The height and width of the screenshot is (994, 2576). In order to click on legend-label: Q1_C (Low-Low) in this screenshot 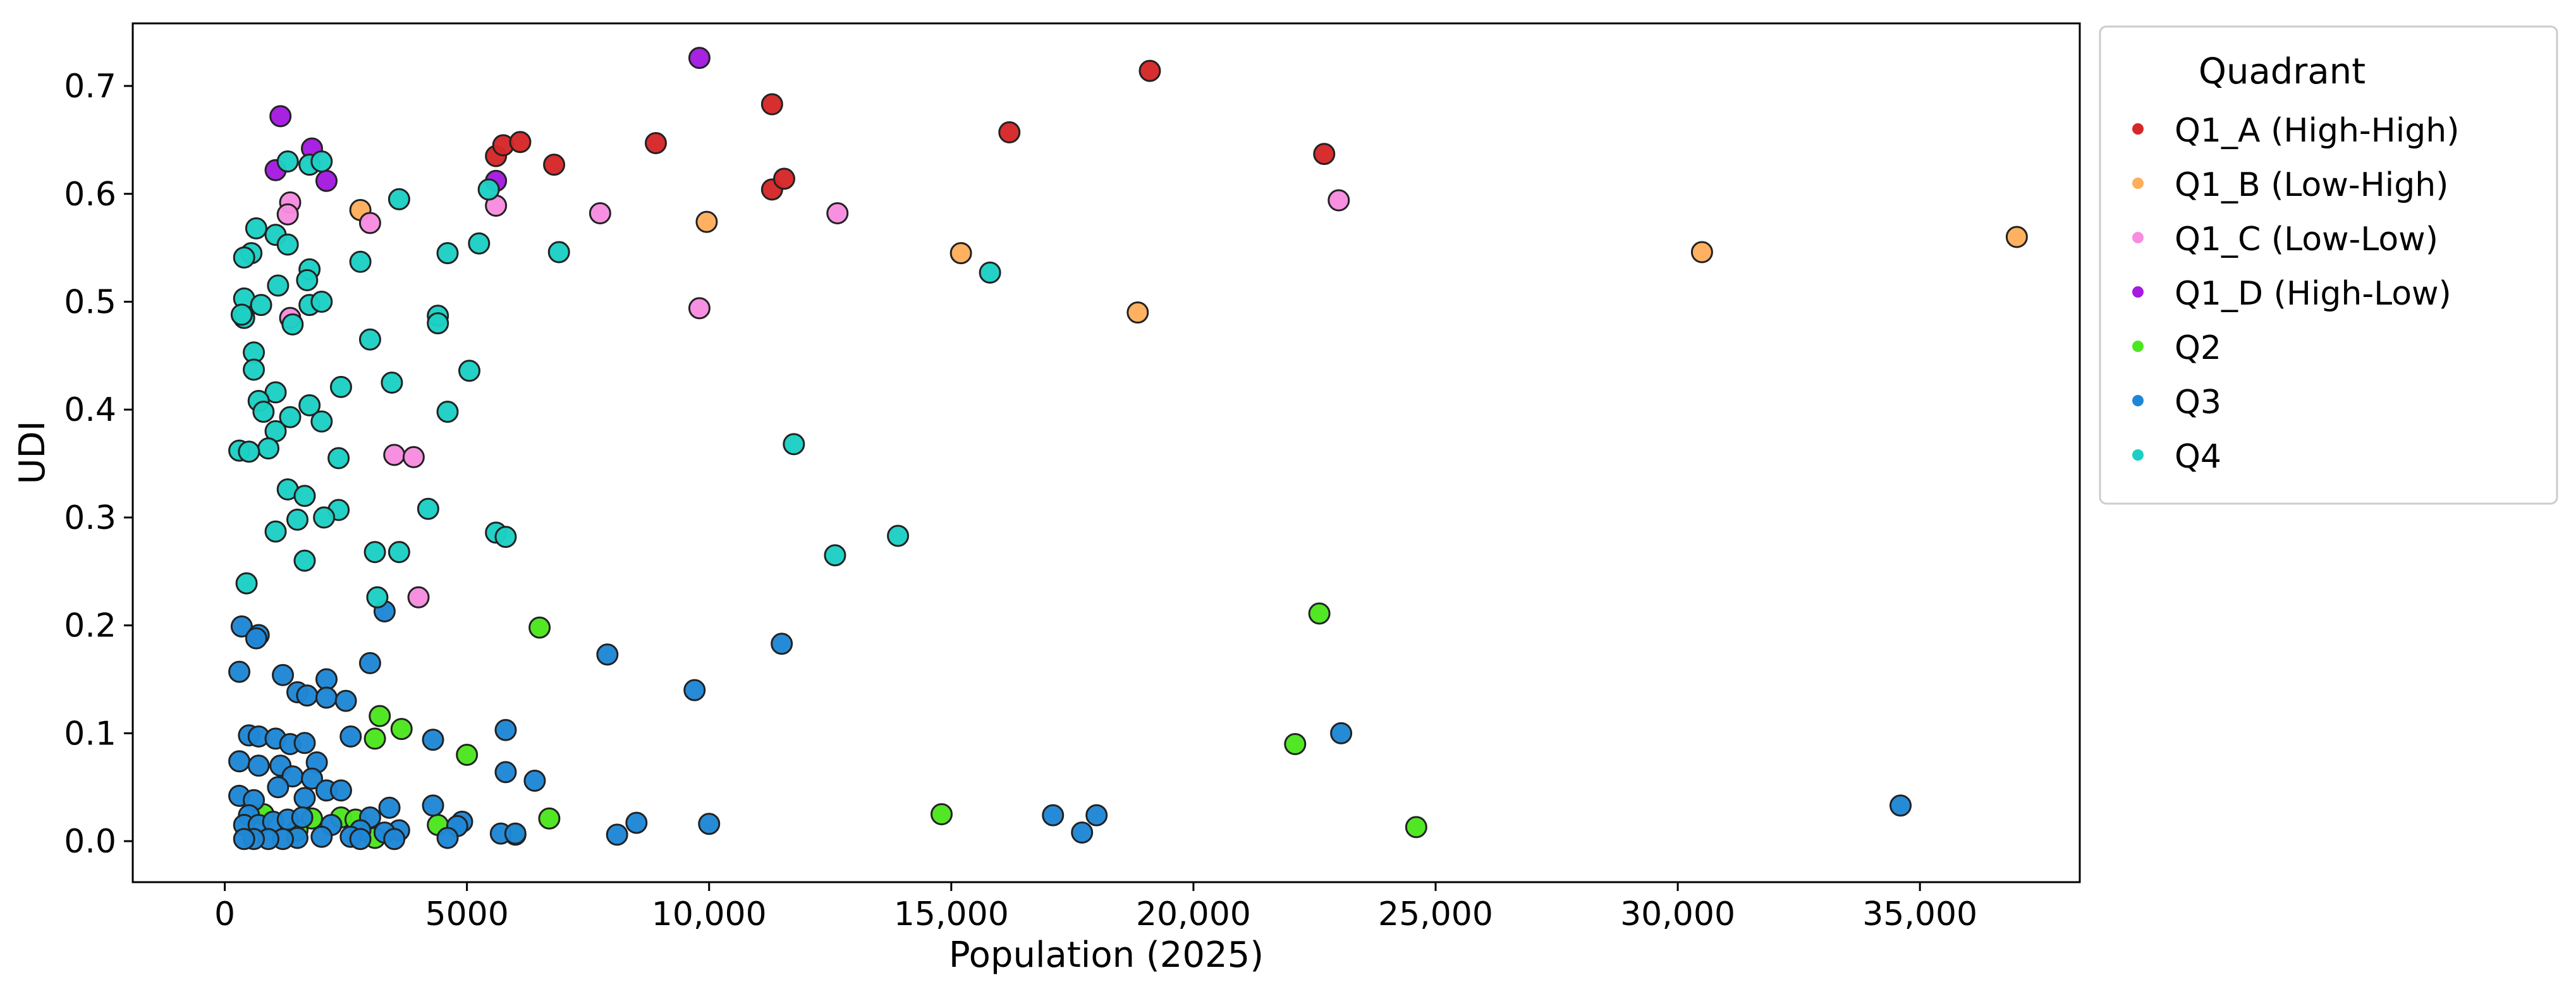, I will do `click(2306, 239)`.